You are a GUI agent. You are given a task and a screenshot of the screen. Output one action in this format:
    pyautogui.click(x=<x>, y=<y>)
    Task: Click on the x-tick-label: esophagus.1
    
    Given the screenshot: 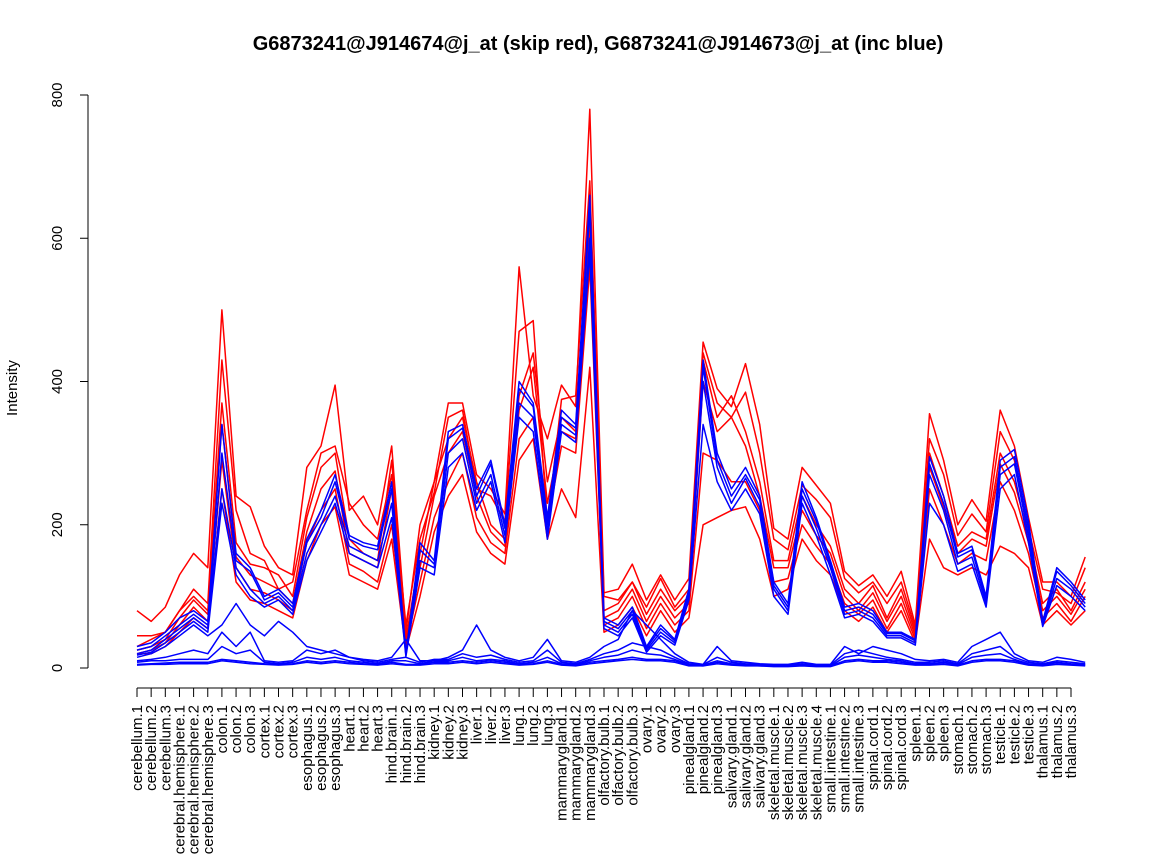 What is the action you would take?
    pyautogui.click(x=307, y=748)
    